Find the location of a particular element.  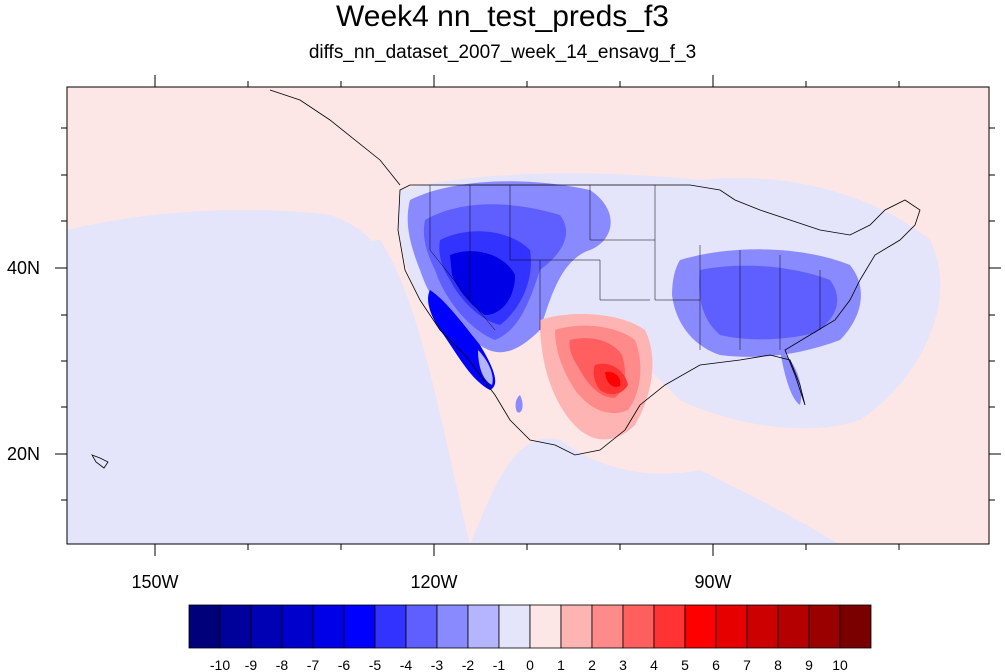

map-subtitle: diffs_nn_dataset_2007_week_14_ensavg_f_3 is located at coordinates (502, 52).